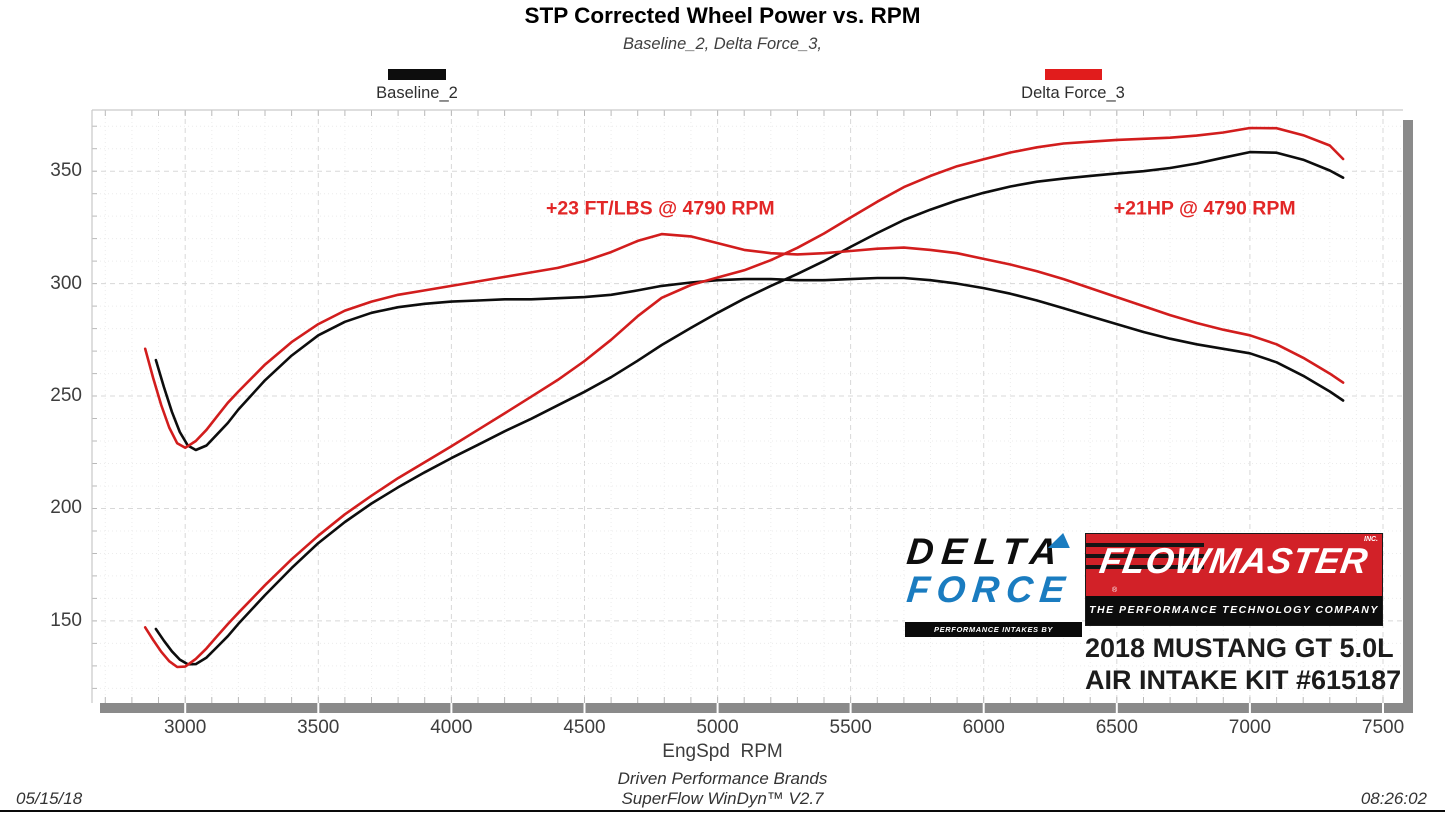 This screenshot has height=816, width=1445. I want to click on report-time: 08:26:02, so click(1393, 798).